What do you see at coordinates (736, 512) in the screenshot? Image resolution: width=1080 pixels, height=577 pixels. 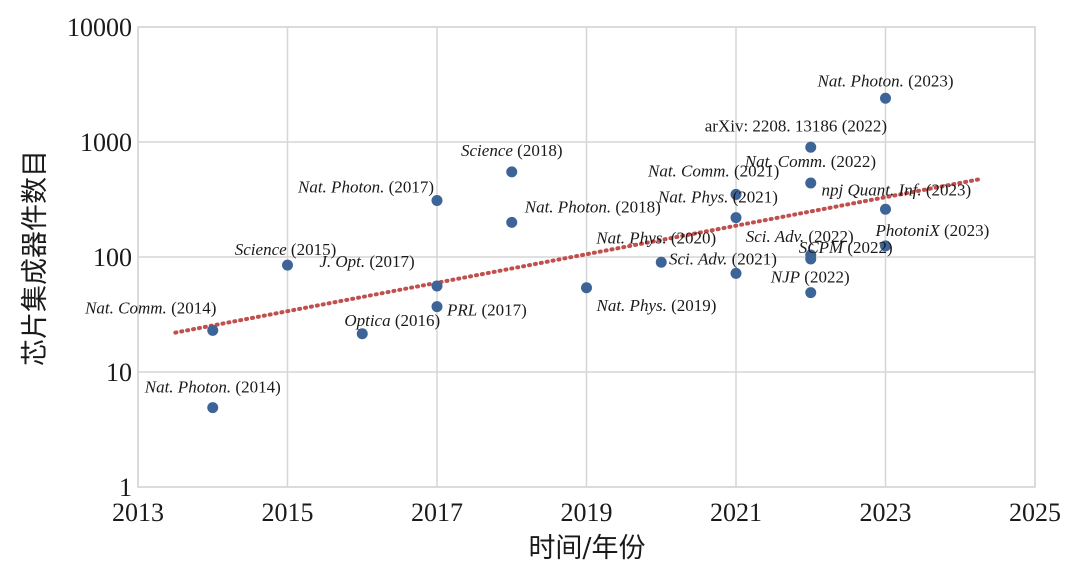 I see `x-tick-label: 2021` at bounding box center [736, 512].